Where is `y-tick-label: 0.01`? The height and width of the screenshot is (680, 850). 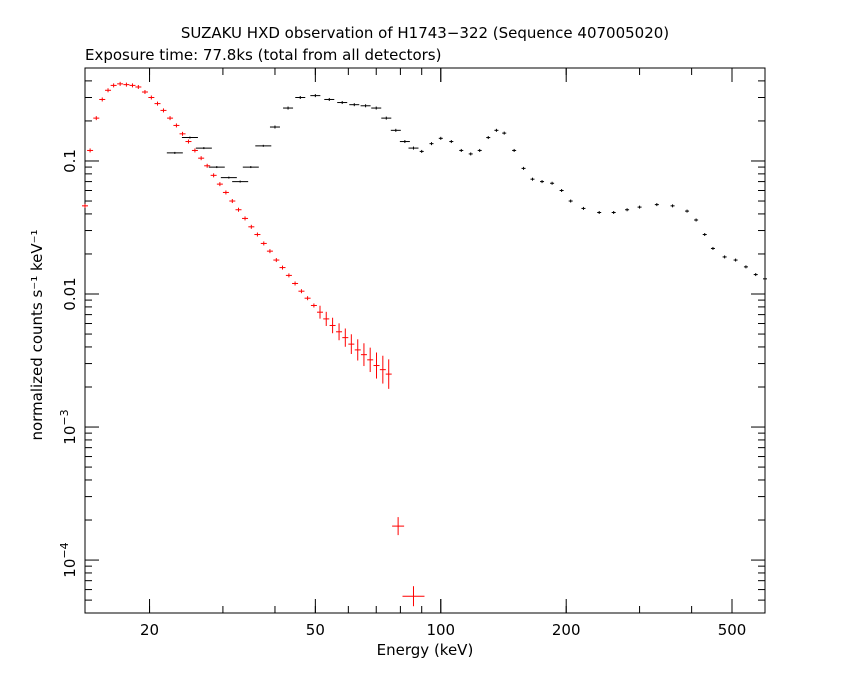
y-tick-label: 0.01 is located at coordinates (70, 293).